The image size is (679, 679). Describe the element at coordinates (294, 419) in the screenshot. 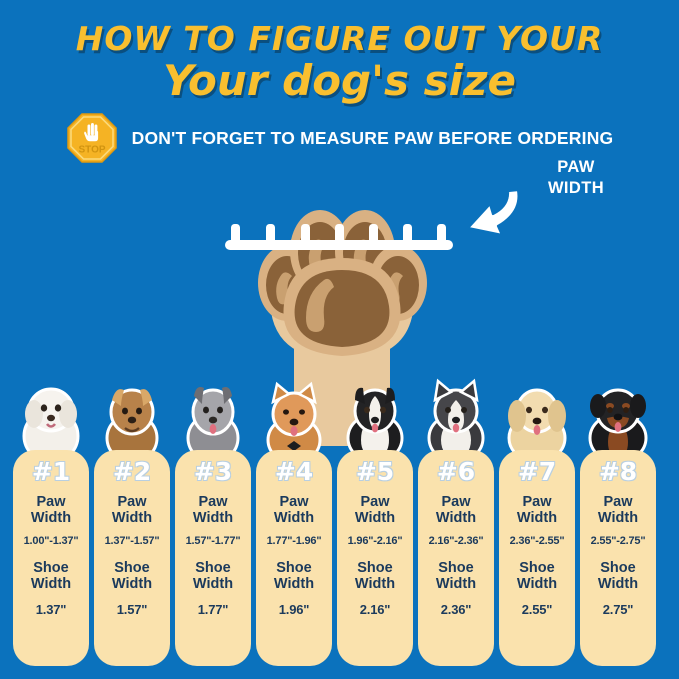

I see `shiba-inu-dog-photo` at that location.